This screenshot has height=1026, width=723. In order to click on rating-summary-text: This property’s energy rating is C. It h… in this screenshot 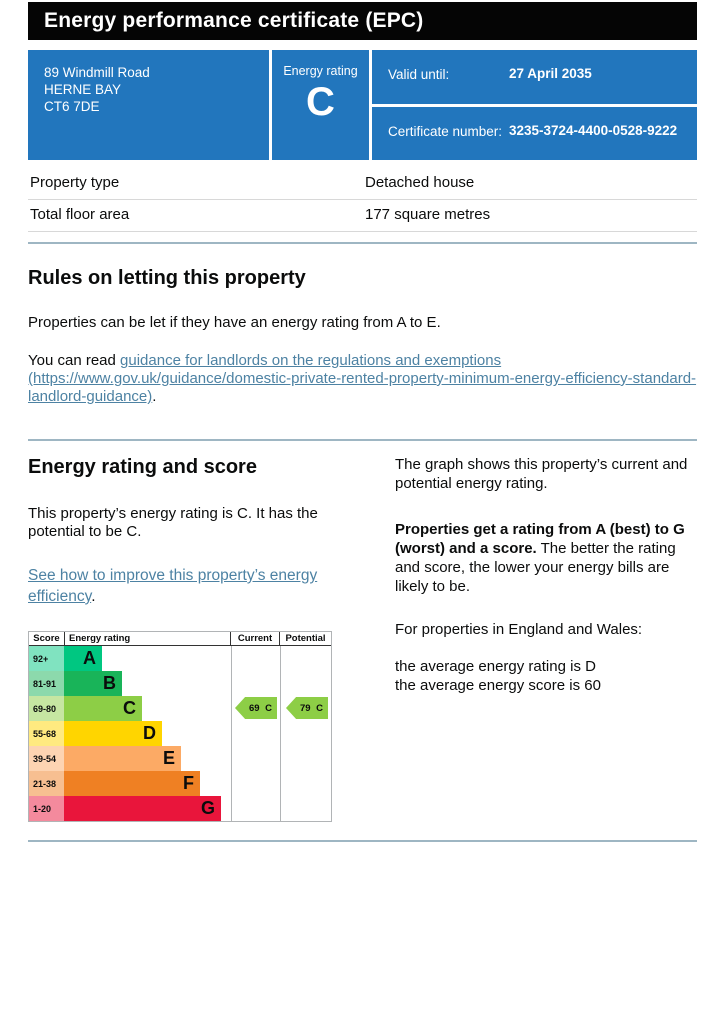, I will do `click(173, 522)`.